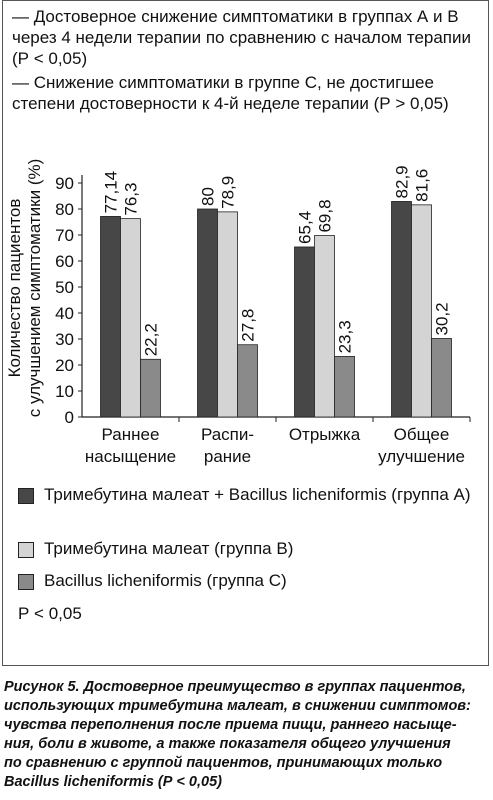  What do you see at coordinates (34, 288) in the screenshot?
I see `y-axis-label: с улучшением симптоматики (%)` at bounding box center [34, 288].